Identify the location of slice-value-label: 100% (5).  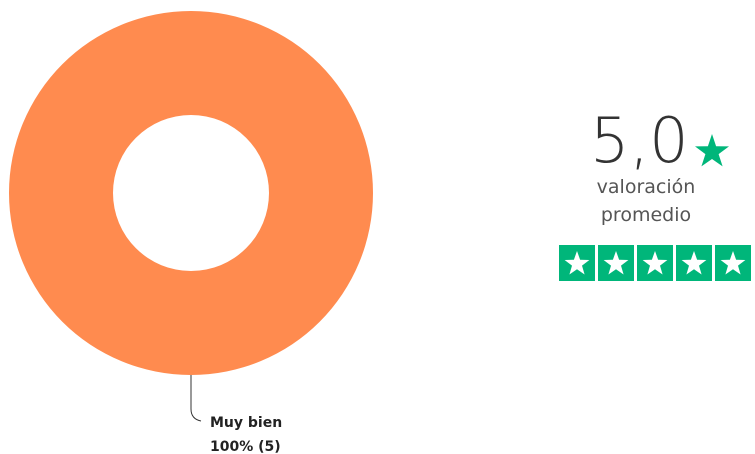
(245, 446).